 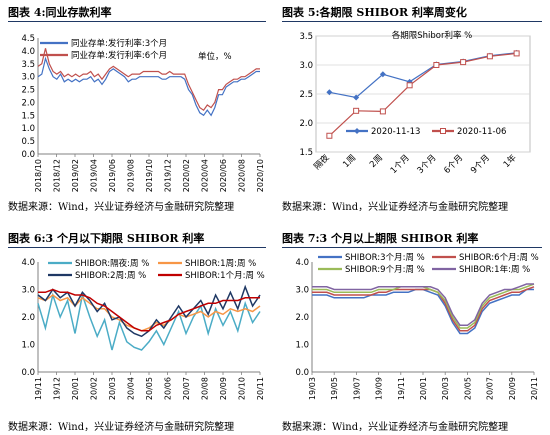 What do you see at coordinates (94, 388) in the screenshot?
I see `x-tick-label: 20/02` at bounding box center [94, 388].